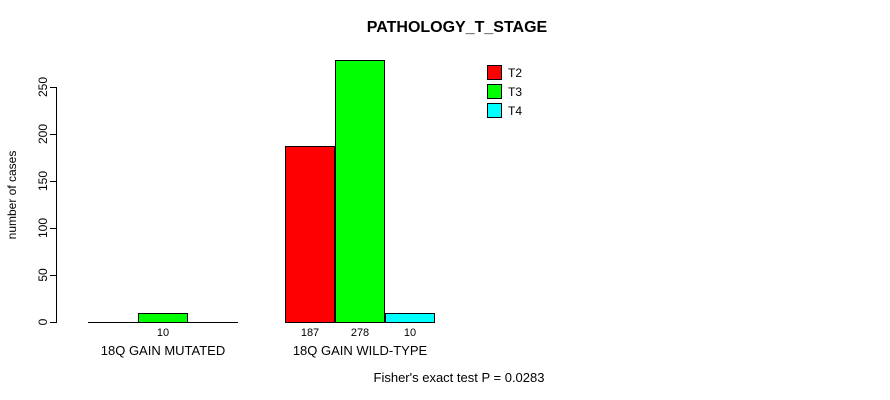 The height and width of the screenshot is (400, 890). Describe the element at coordinates (43, 322) in the screenshot. I see `y-tick-label: 0` at that location.